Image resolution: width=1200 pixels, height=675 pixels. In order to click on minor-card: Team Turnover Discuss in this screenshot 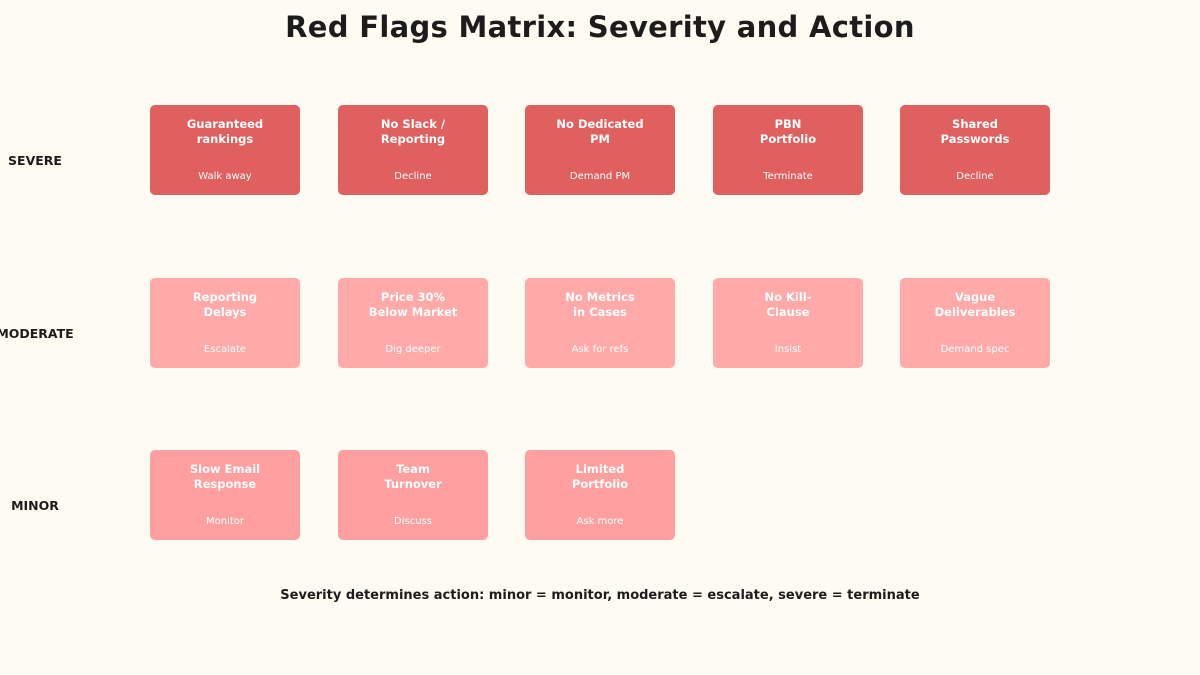, I will do `click(413, 495)`.